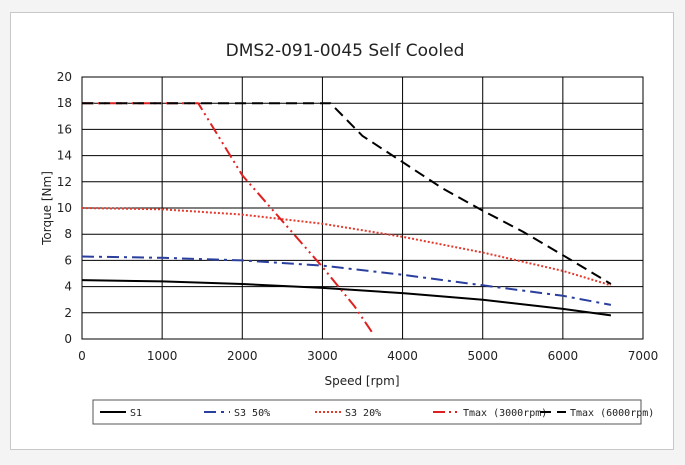 This screenshot has width=685, height=465. Describe the element at coordinates (252, 413) in the screenshot. I see `legend-label-1: S3 50%` at that location.